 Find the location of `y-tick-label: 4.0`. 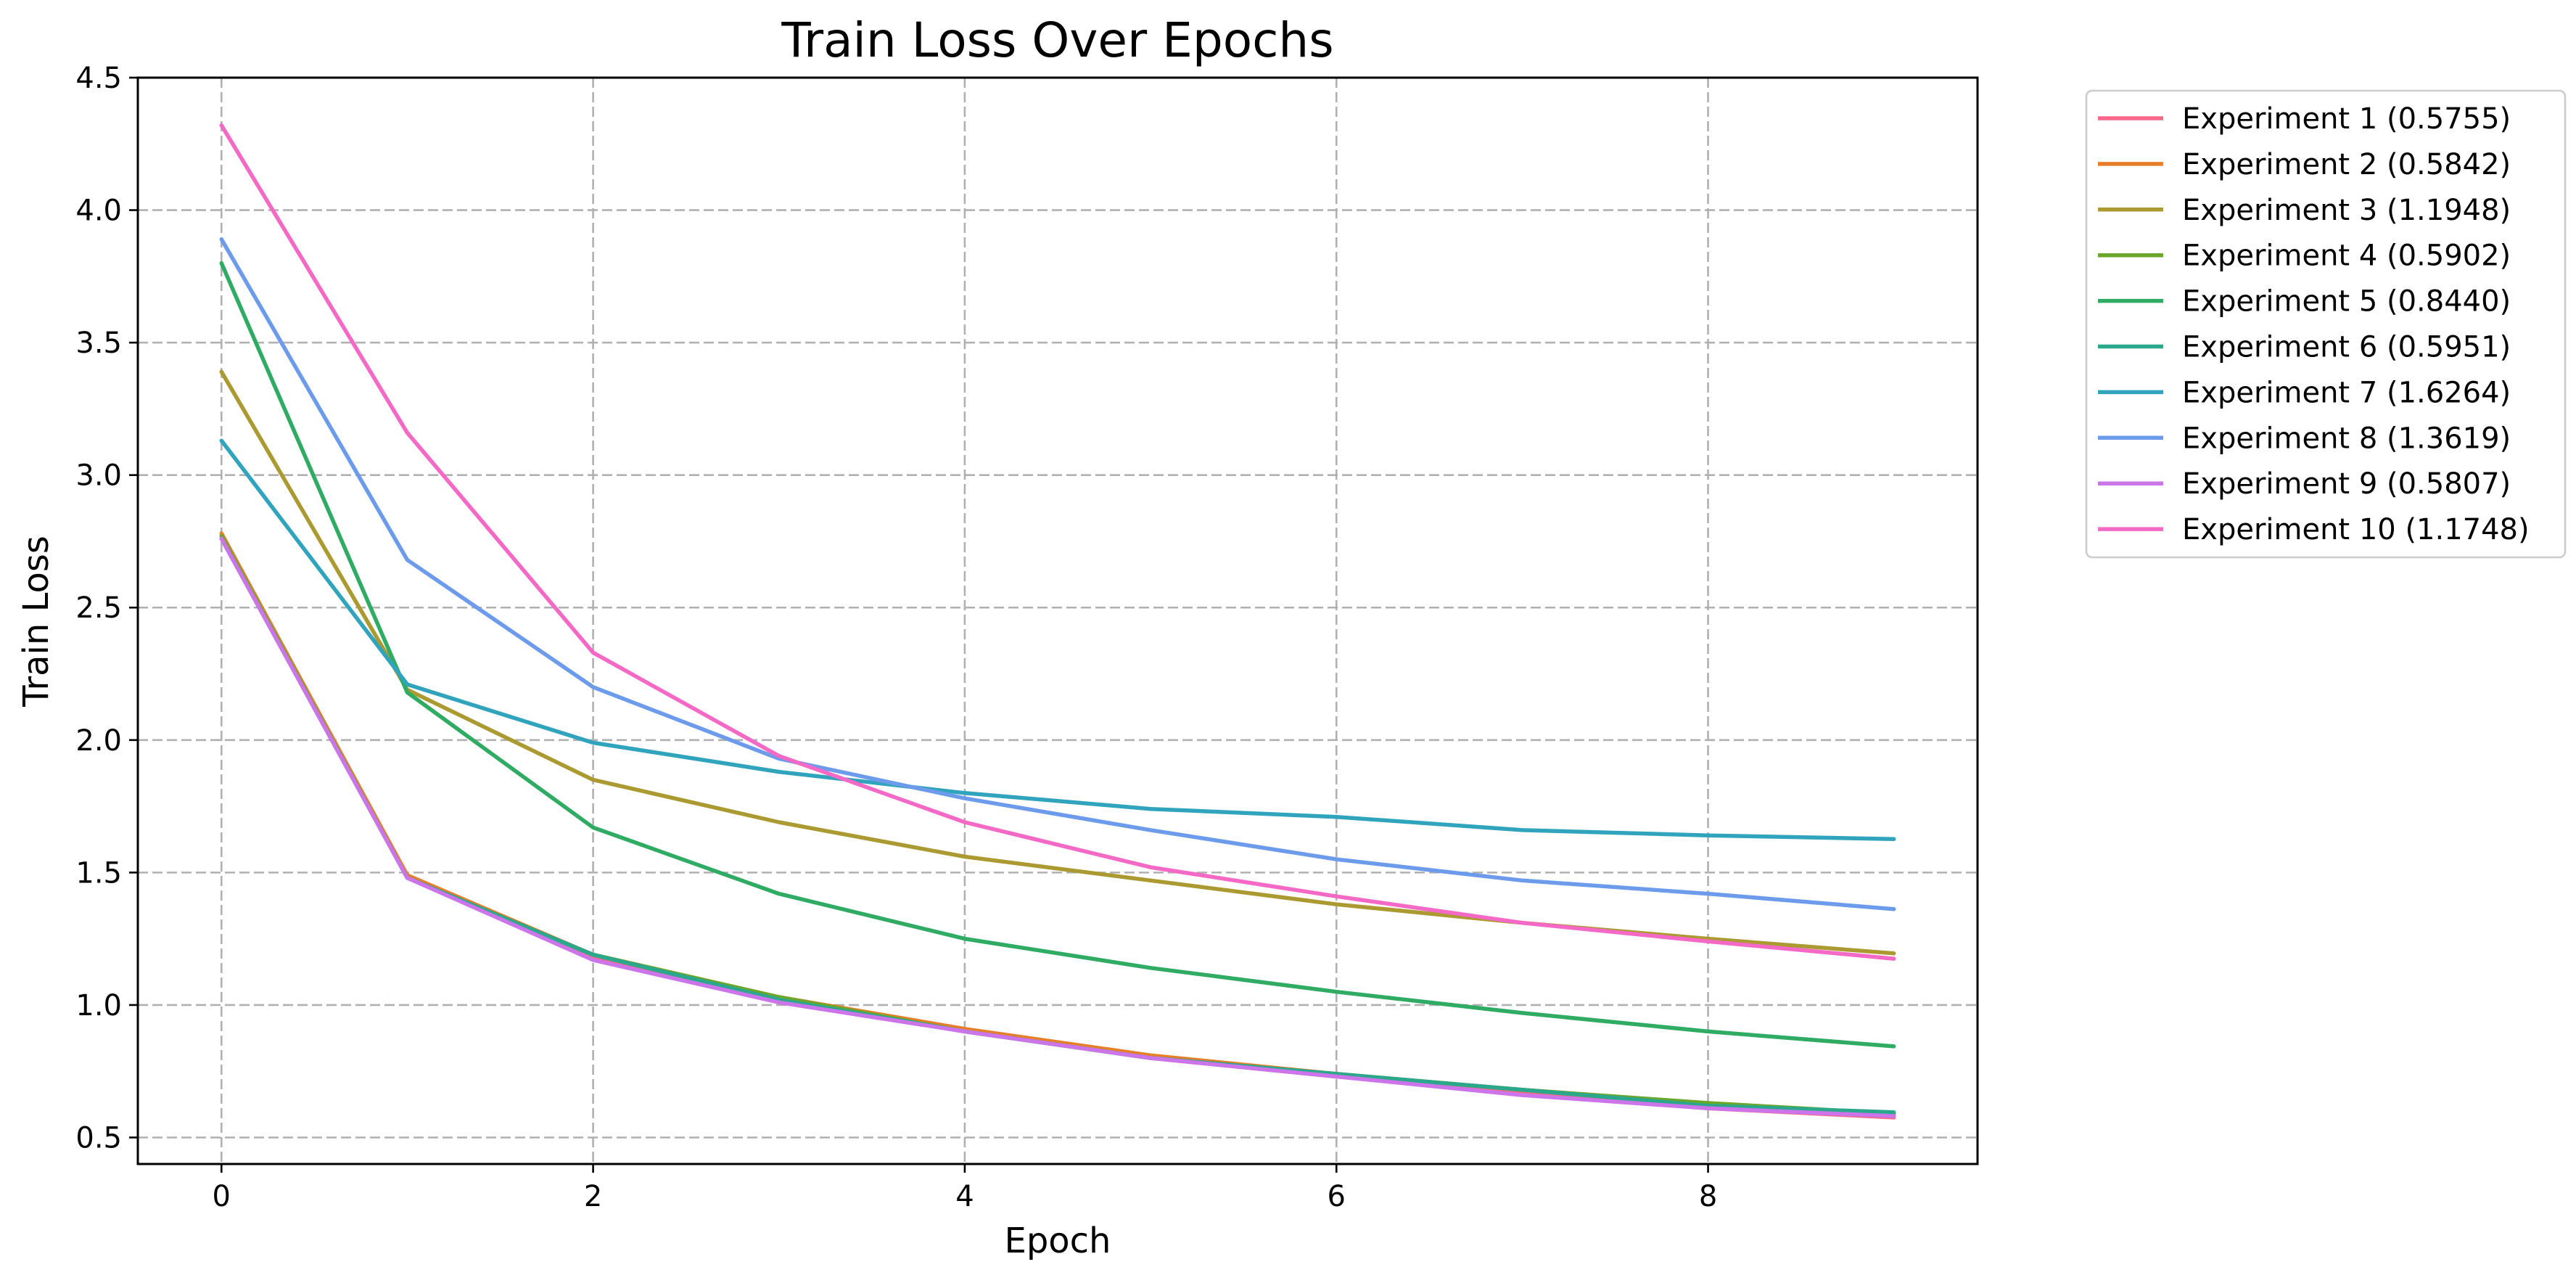

y-tick-label: 4.0 is located at coordinates (98, 211).